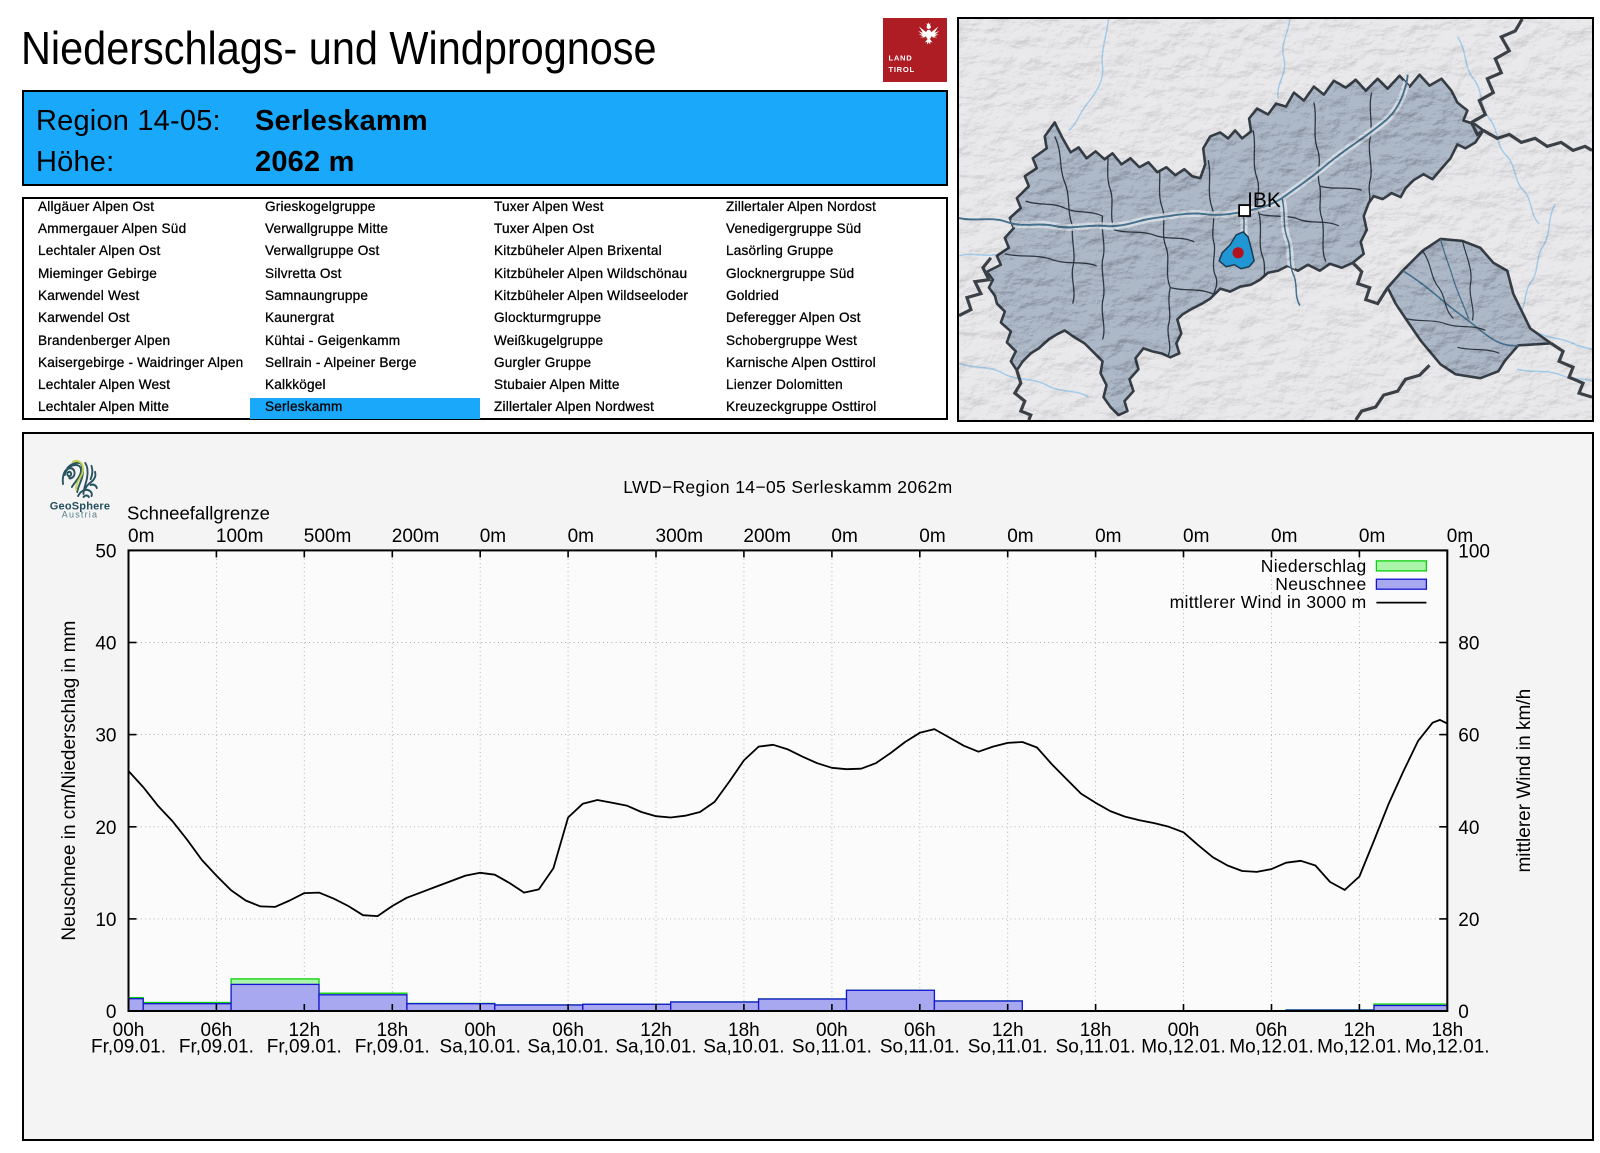  What do you see at coordinates (1468, 736) in the screenshot?
I see `svg-text: 60` at bounding box center [1468, 736].